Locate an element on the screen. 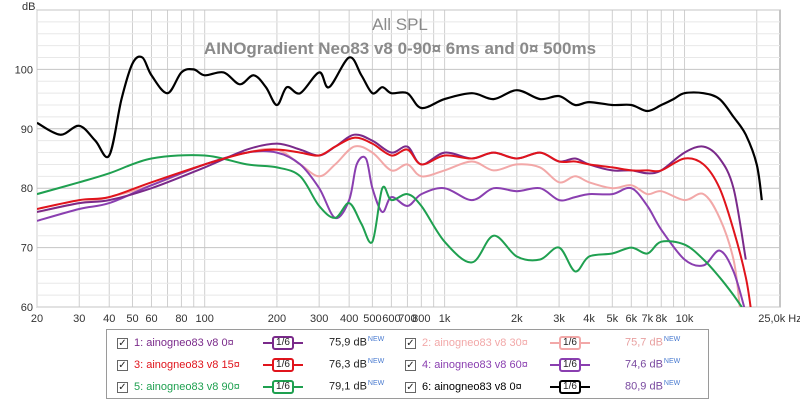 The height and width of the screenshot is (401, 800). y-tick-label: 70 is located at coordinates (27, 249).